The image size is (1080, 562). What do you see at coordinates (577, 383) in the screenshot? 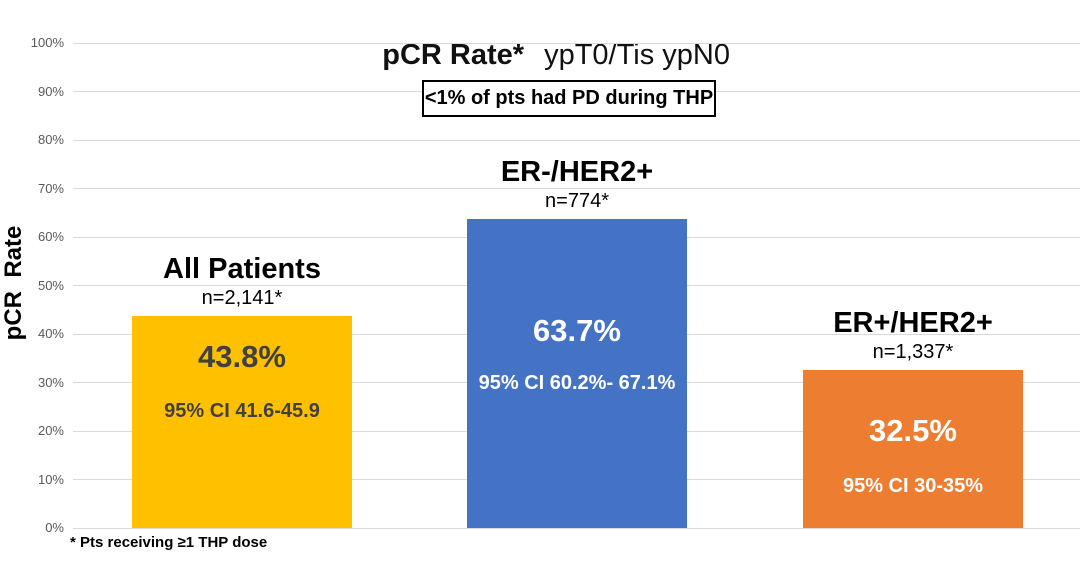
I see `bar-ci-label: 95% CI 60.2%- 67.1%` at bounding box center [577, 383].